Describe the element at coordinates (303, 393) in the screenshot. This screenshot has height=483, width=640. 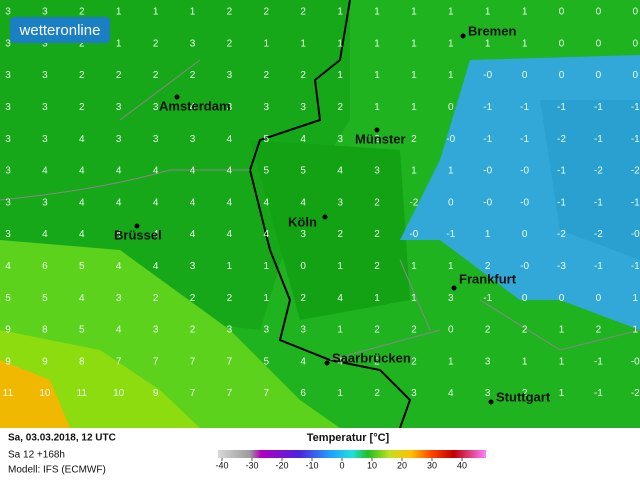
I see `grid-value: 6` at that location.